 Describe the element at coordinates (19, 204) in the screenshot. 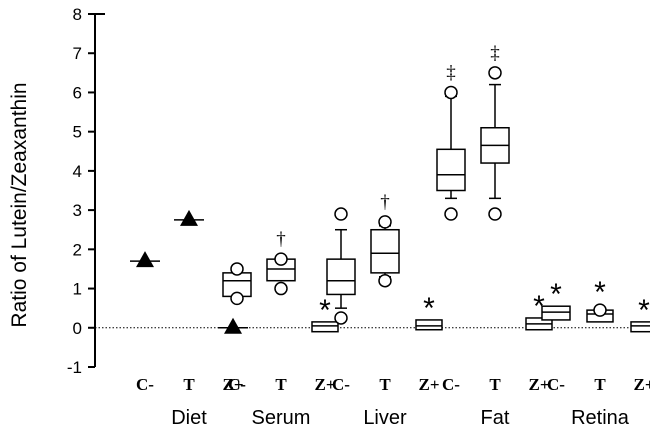

I see `y-axis-label: Ratio of Lutein/Zeaxanthin` at that location.